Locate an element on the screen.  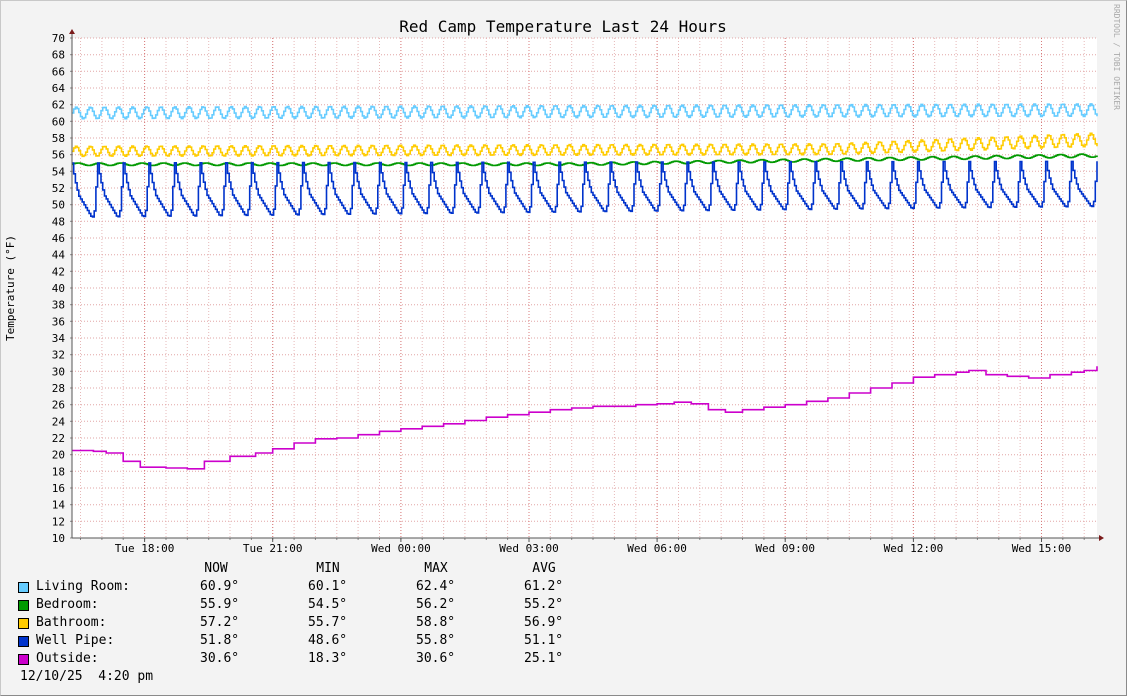
y-tick-label: 60 is located at coordinates (58, 121).